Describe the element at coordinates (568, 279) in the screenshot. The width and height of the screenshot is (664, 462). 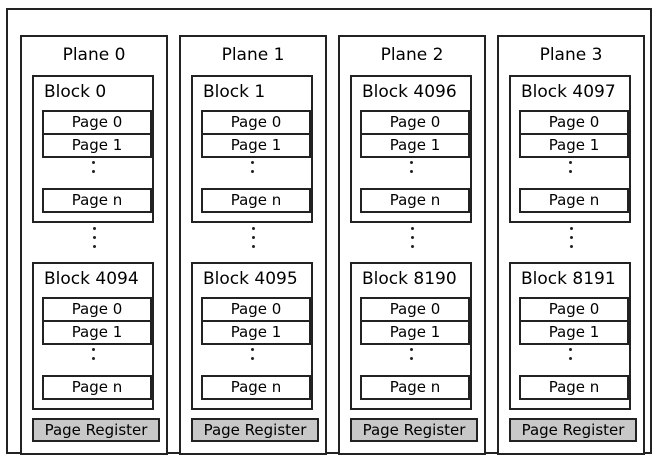
I see `block-title: Block 8191` at that location.